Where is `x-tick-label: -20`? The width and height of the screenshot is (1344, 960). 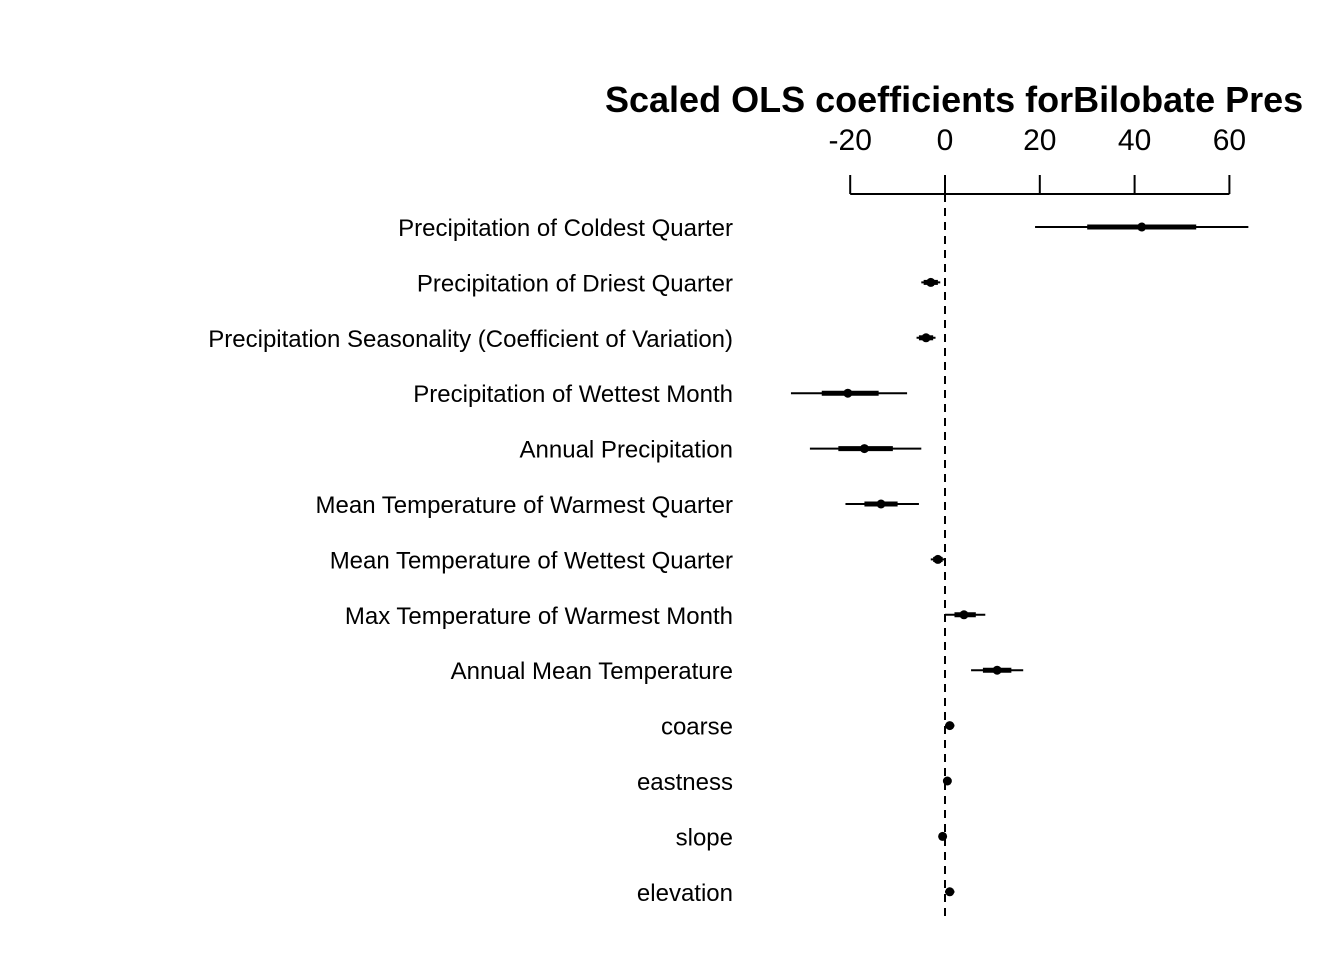
x-tick-label: -20 is located at coordinates (850, 140).